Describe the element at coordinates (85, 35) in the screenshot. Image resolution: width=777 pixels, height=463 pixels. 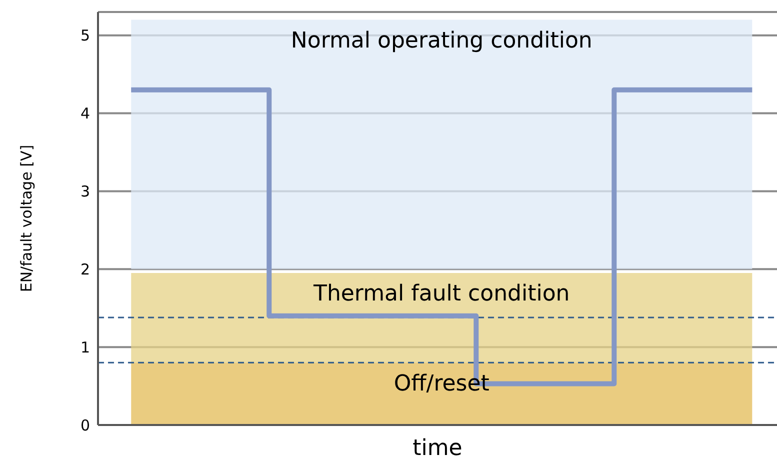
I see `y-tick-label: 5` at that location.